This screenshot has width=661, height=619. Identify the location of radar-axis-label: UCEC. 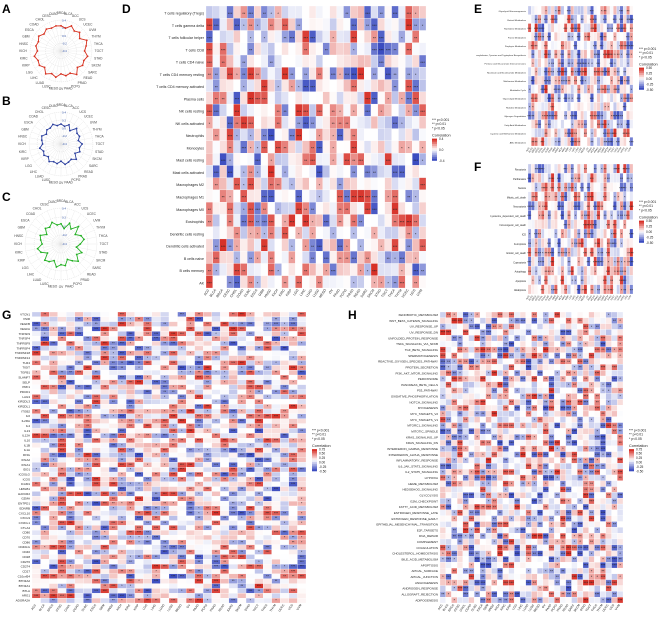
(88, 24).